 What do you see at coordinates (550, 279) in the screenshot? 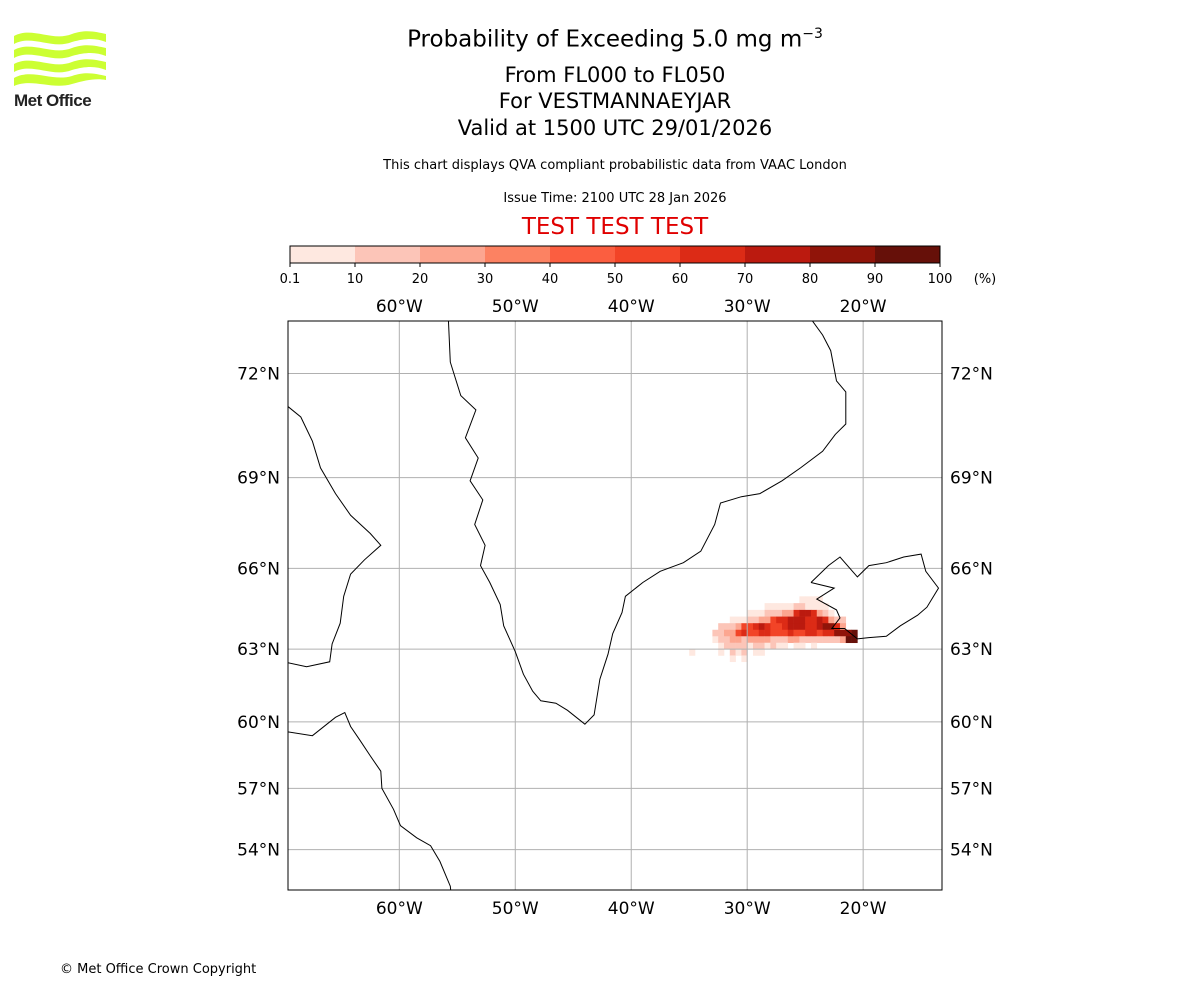
I see `colorbar-tick-label: 40` at bounding box center [550, 279].